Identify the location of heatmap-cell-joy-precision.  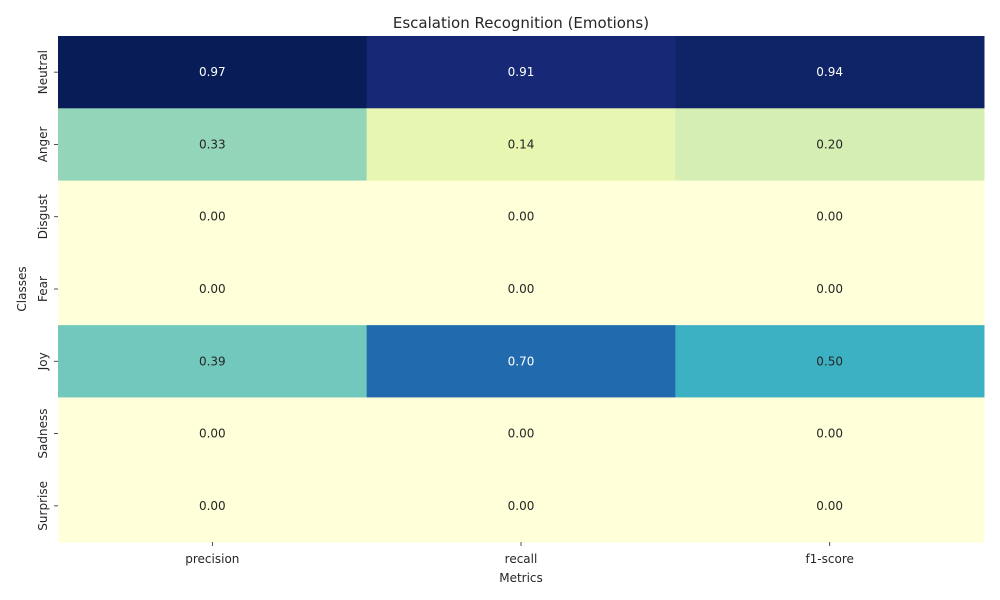
(213, 361).